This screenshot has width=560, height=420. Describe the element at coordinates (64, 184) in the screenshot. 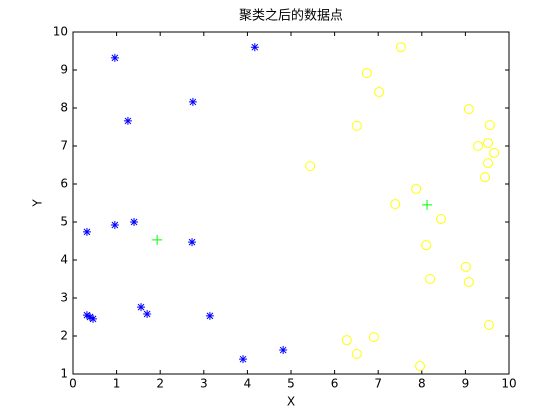

I see `y-tick-label: 6` at that location.